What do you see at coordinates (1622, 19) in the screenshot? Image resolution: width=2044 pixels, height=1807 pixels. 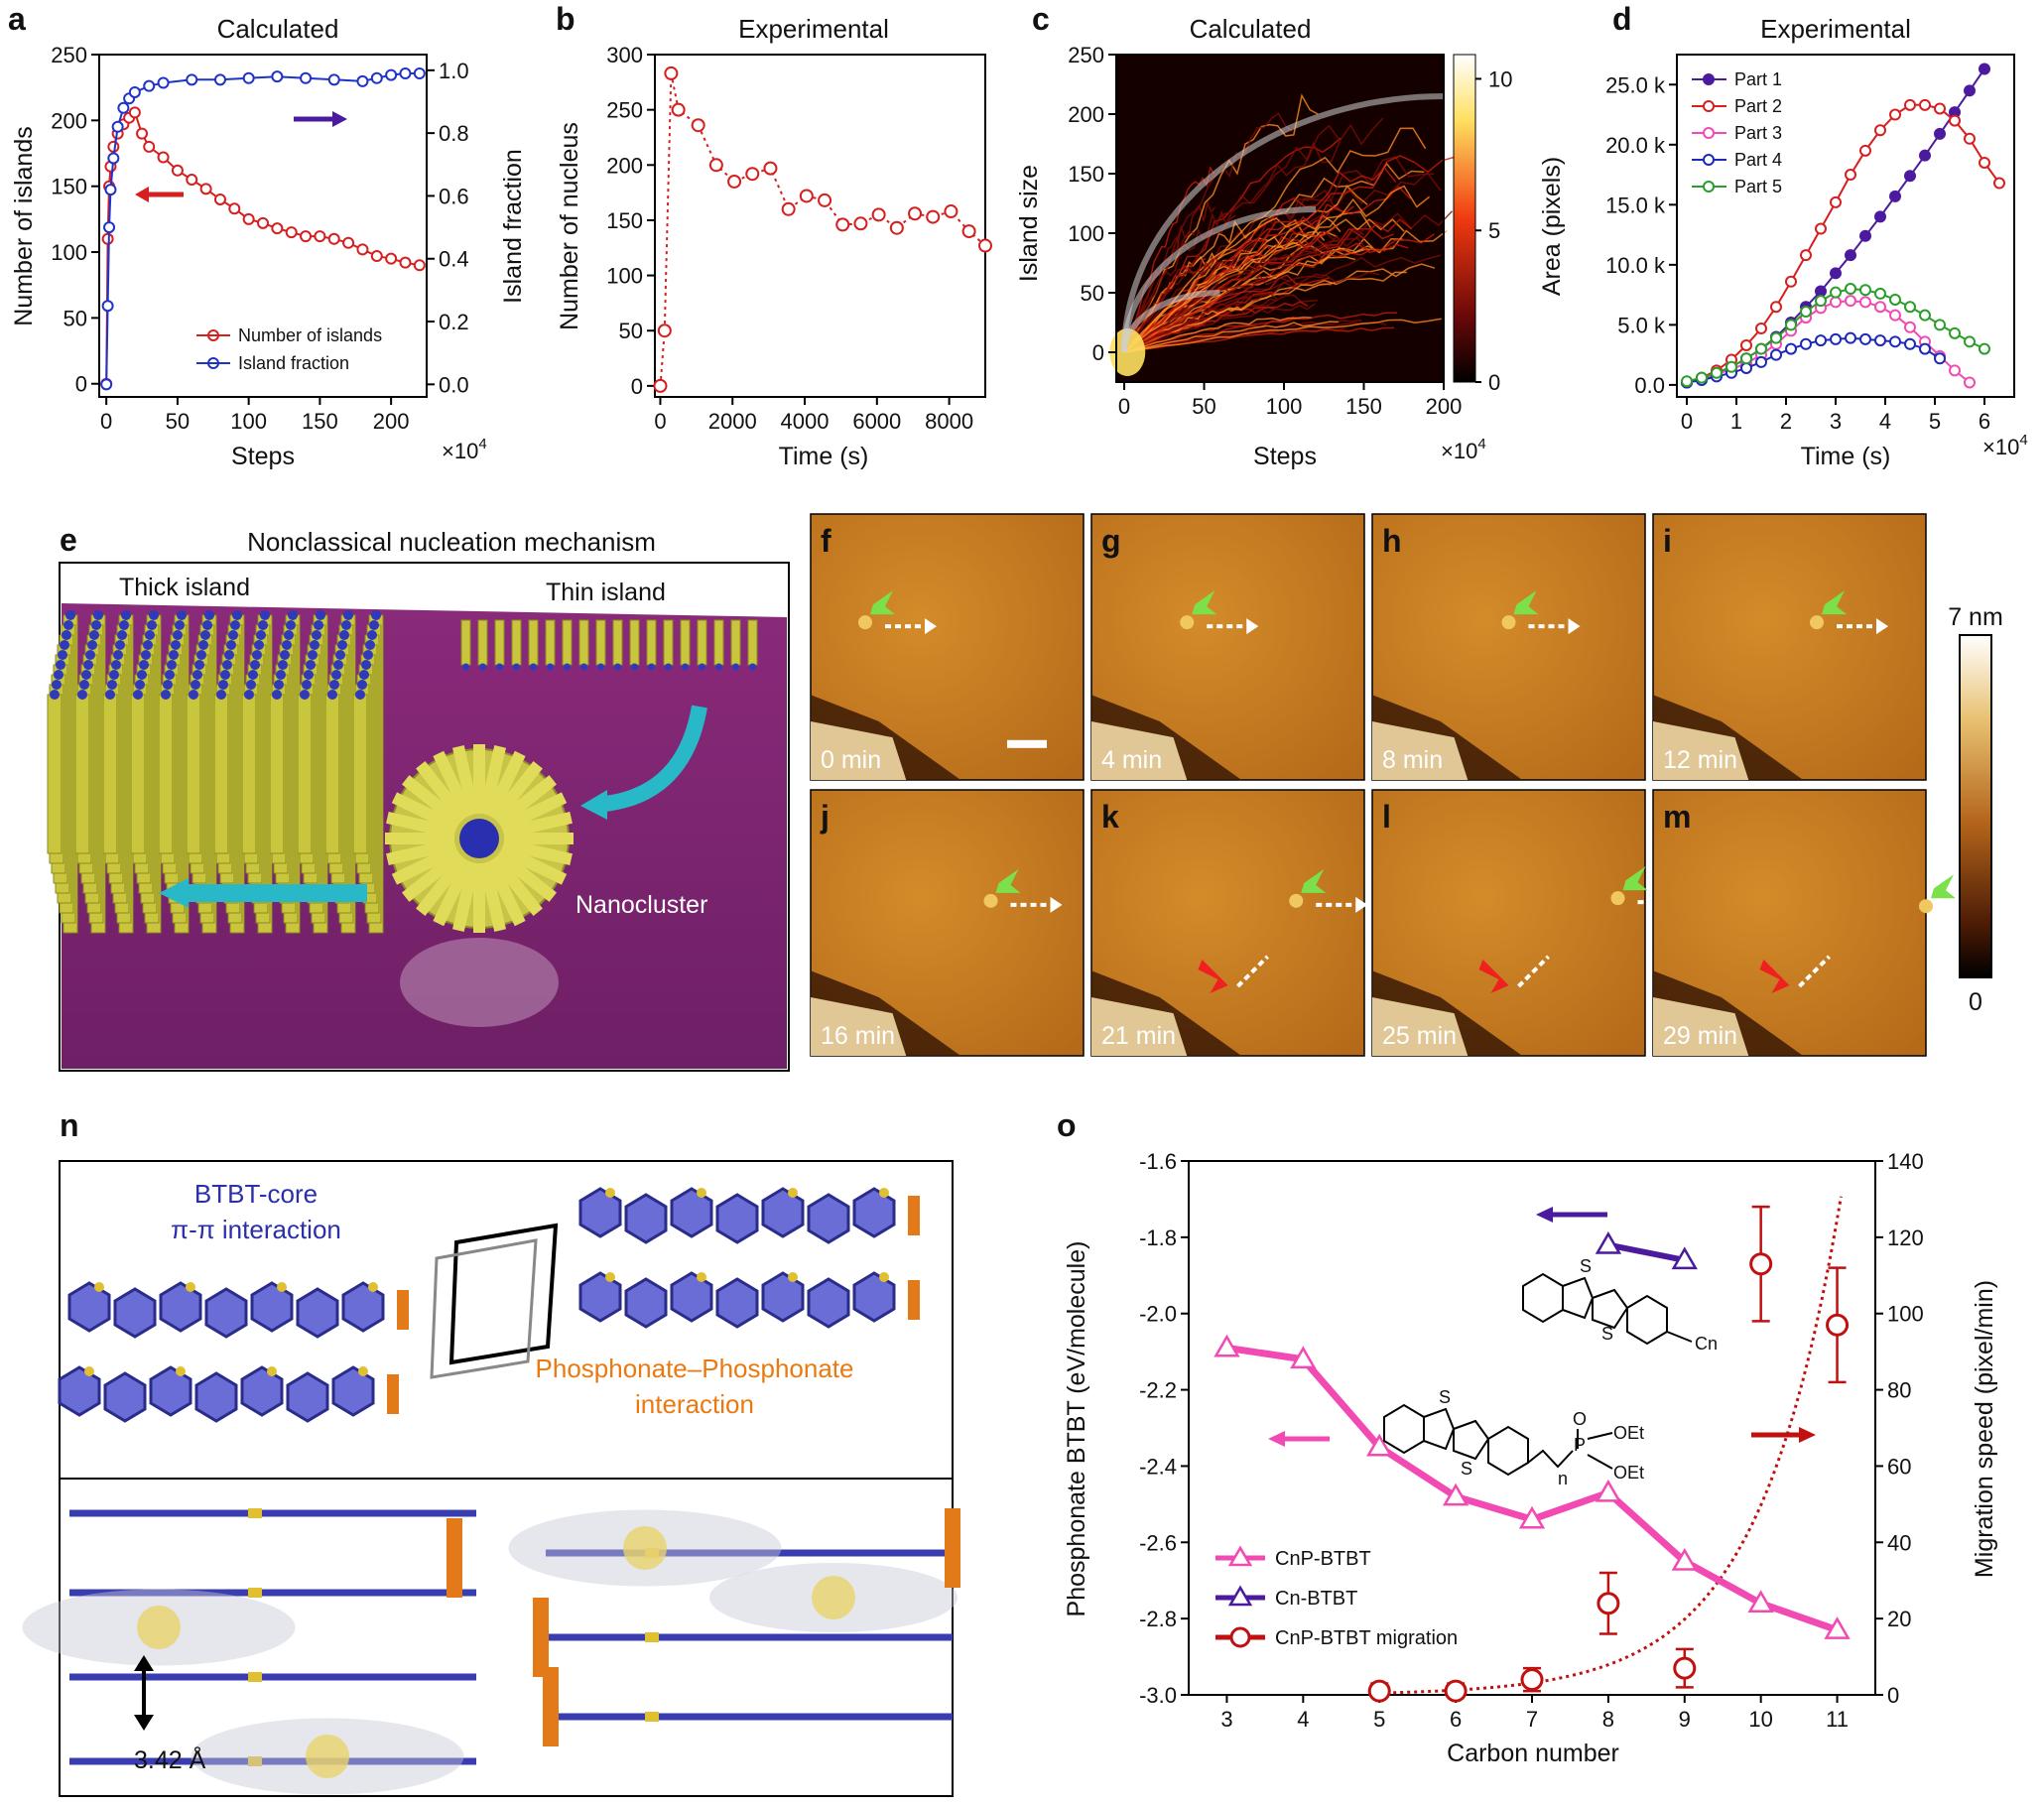 I see `panel-d-label: d` at bounding box center [1622, 19].